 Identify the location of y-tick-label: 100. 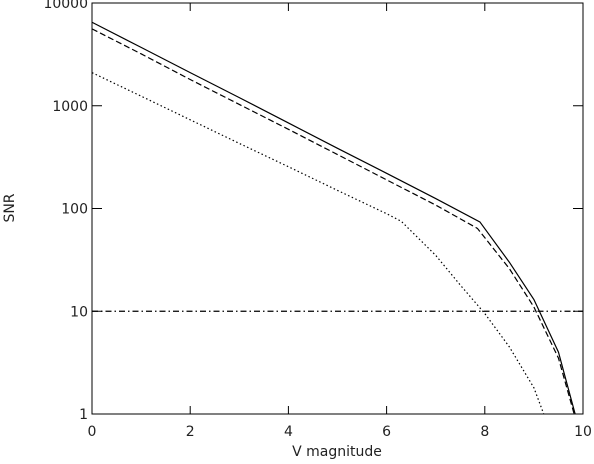
(74, 210).